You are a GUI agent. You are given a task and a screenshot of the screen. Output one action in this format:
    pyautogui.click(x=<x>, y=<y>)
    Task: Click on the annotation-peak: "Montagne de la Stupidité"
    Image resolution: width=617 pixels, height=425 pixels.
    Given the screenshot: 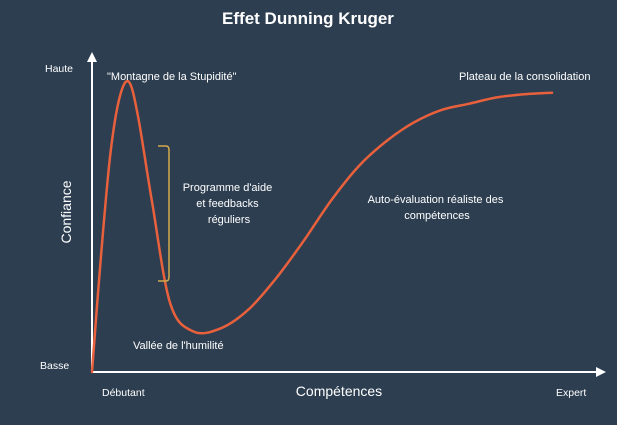 What is the action you would take?
    pyautogui.click(x=172, y=77)
    